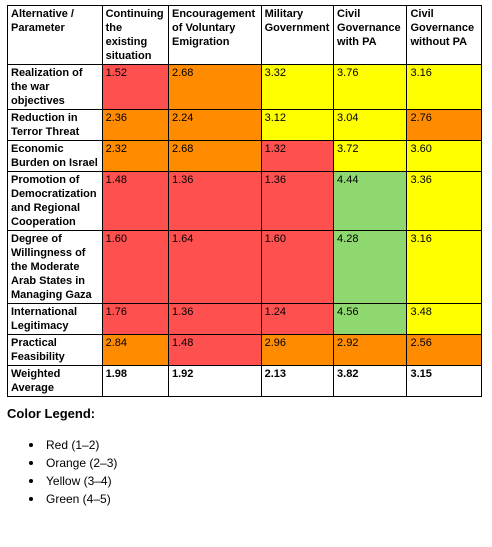 This screenshot has height=547, width=492. I want to click on header-cell-emigration: Encouragement of Voluntary Emigration, so click(215, 35).